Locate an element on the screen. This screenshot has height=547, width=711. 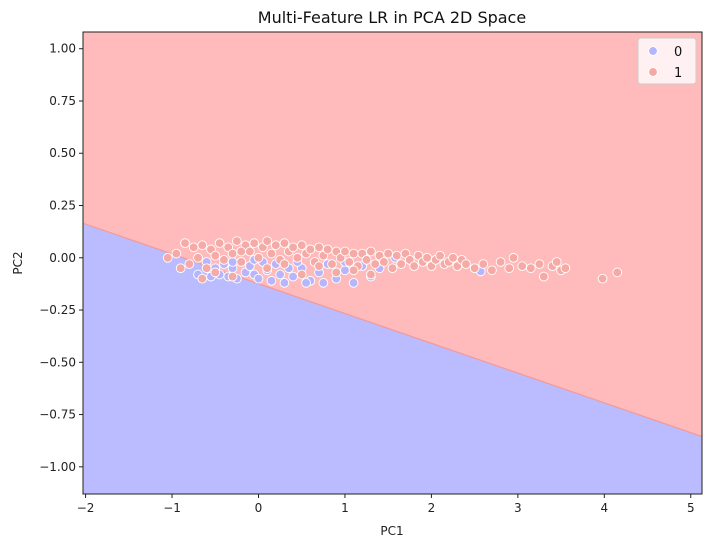
legend-label-1: 1 is located at coordinates (678, 73).